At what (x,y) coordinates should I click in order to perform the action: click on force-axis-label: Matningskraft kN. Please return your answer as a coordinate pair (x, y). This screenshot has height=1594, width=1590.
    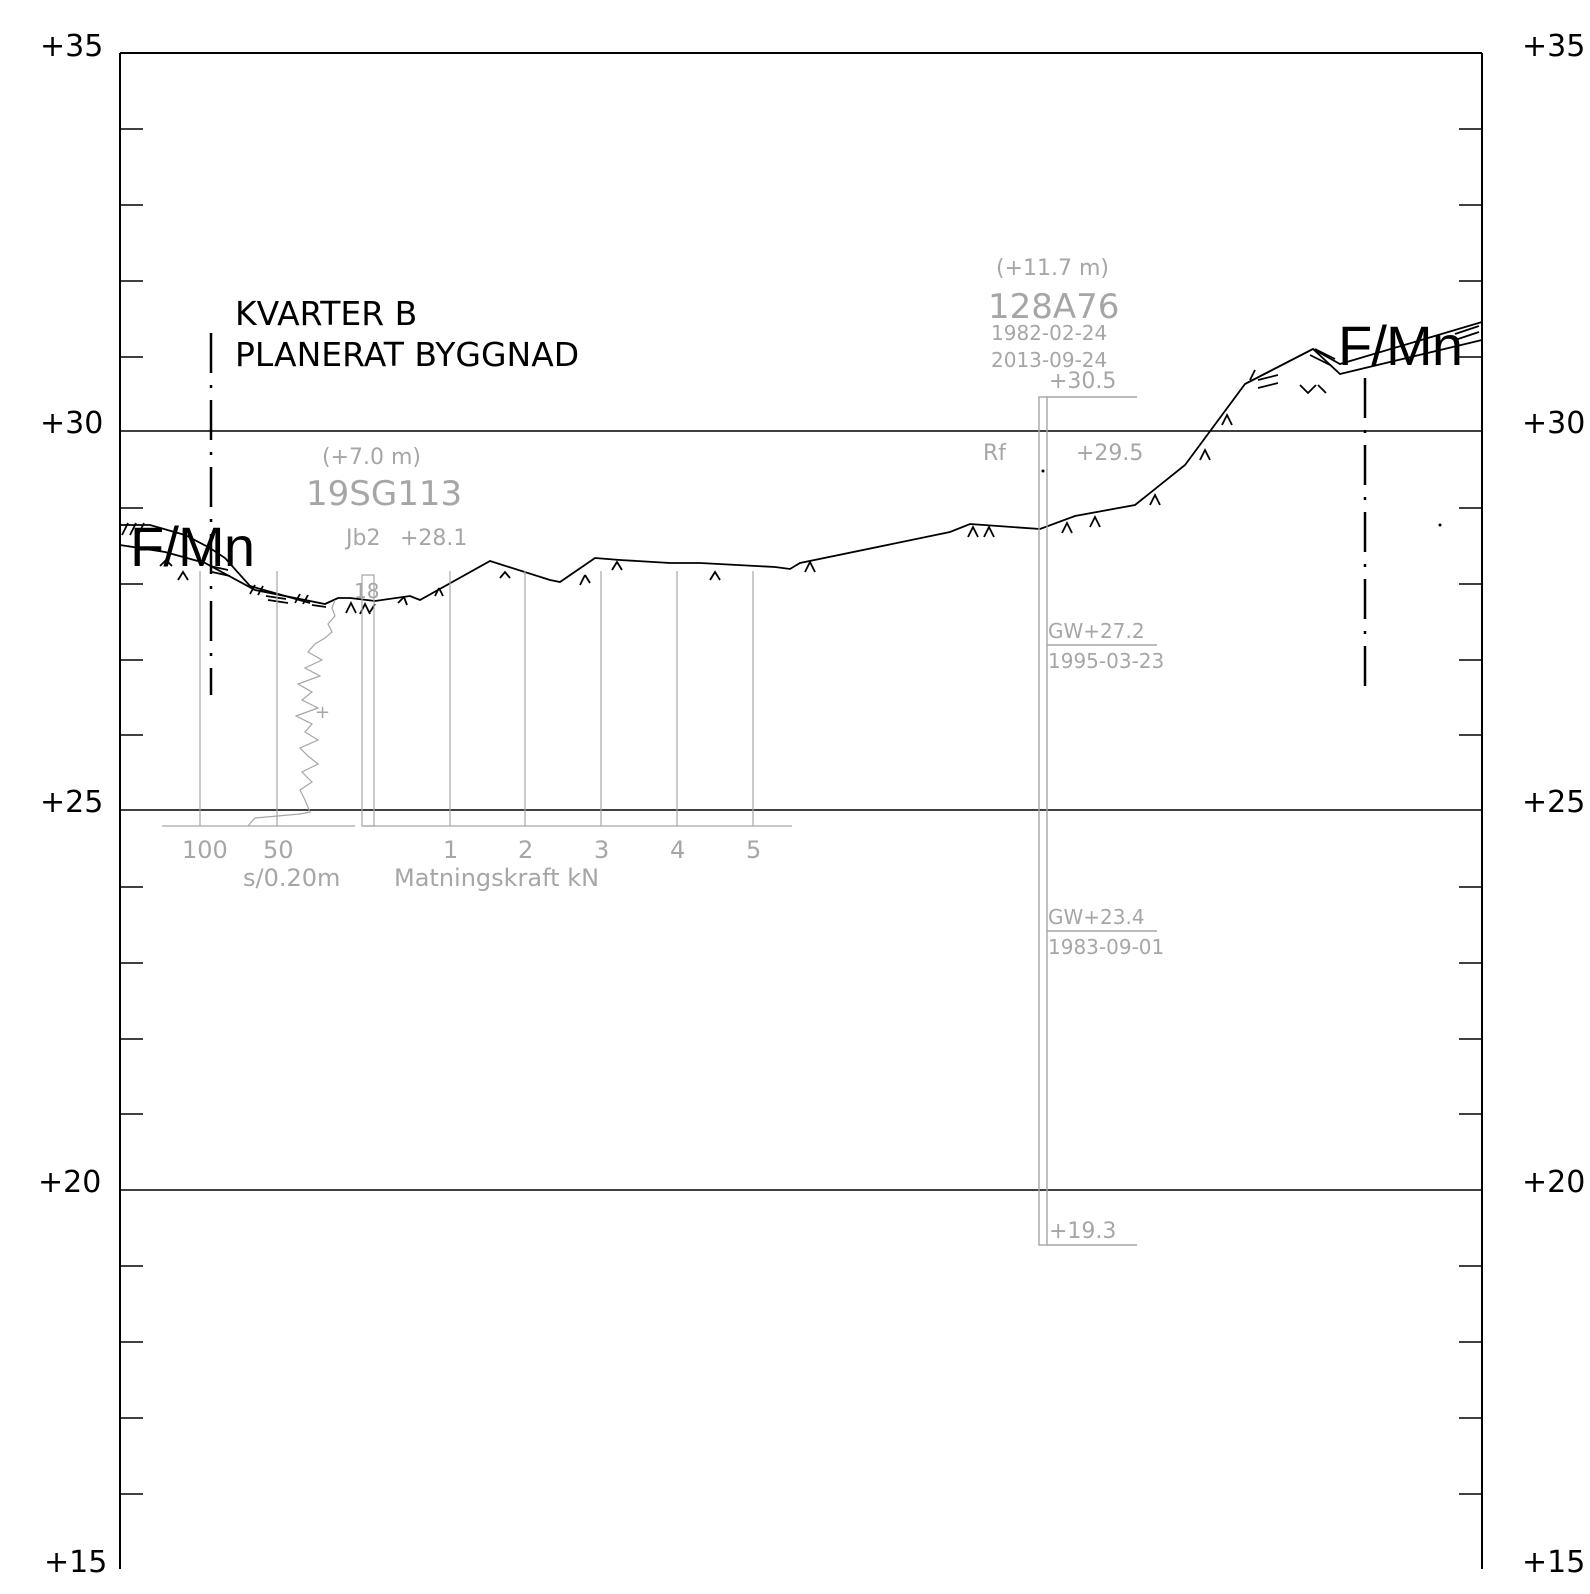
    Looking at the image, I should click on (496, 878).